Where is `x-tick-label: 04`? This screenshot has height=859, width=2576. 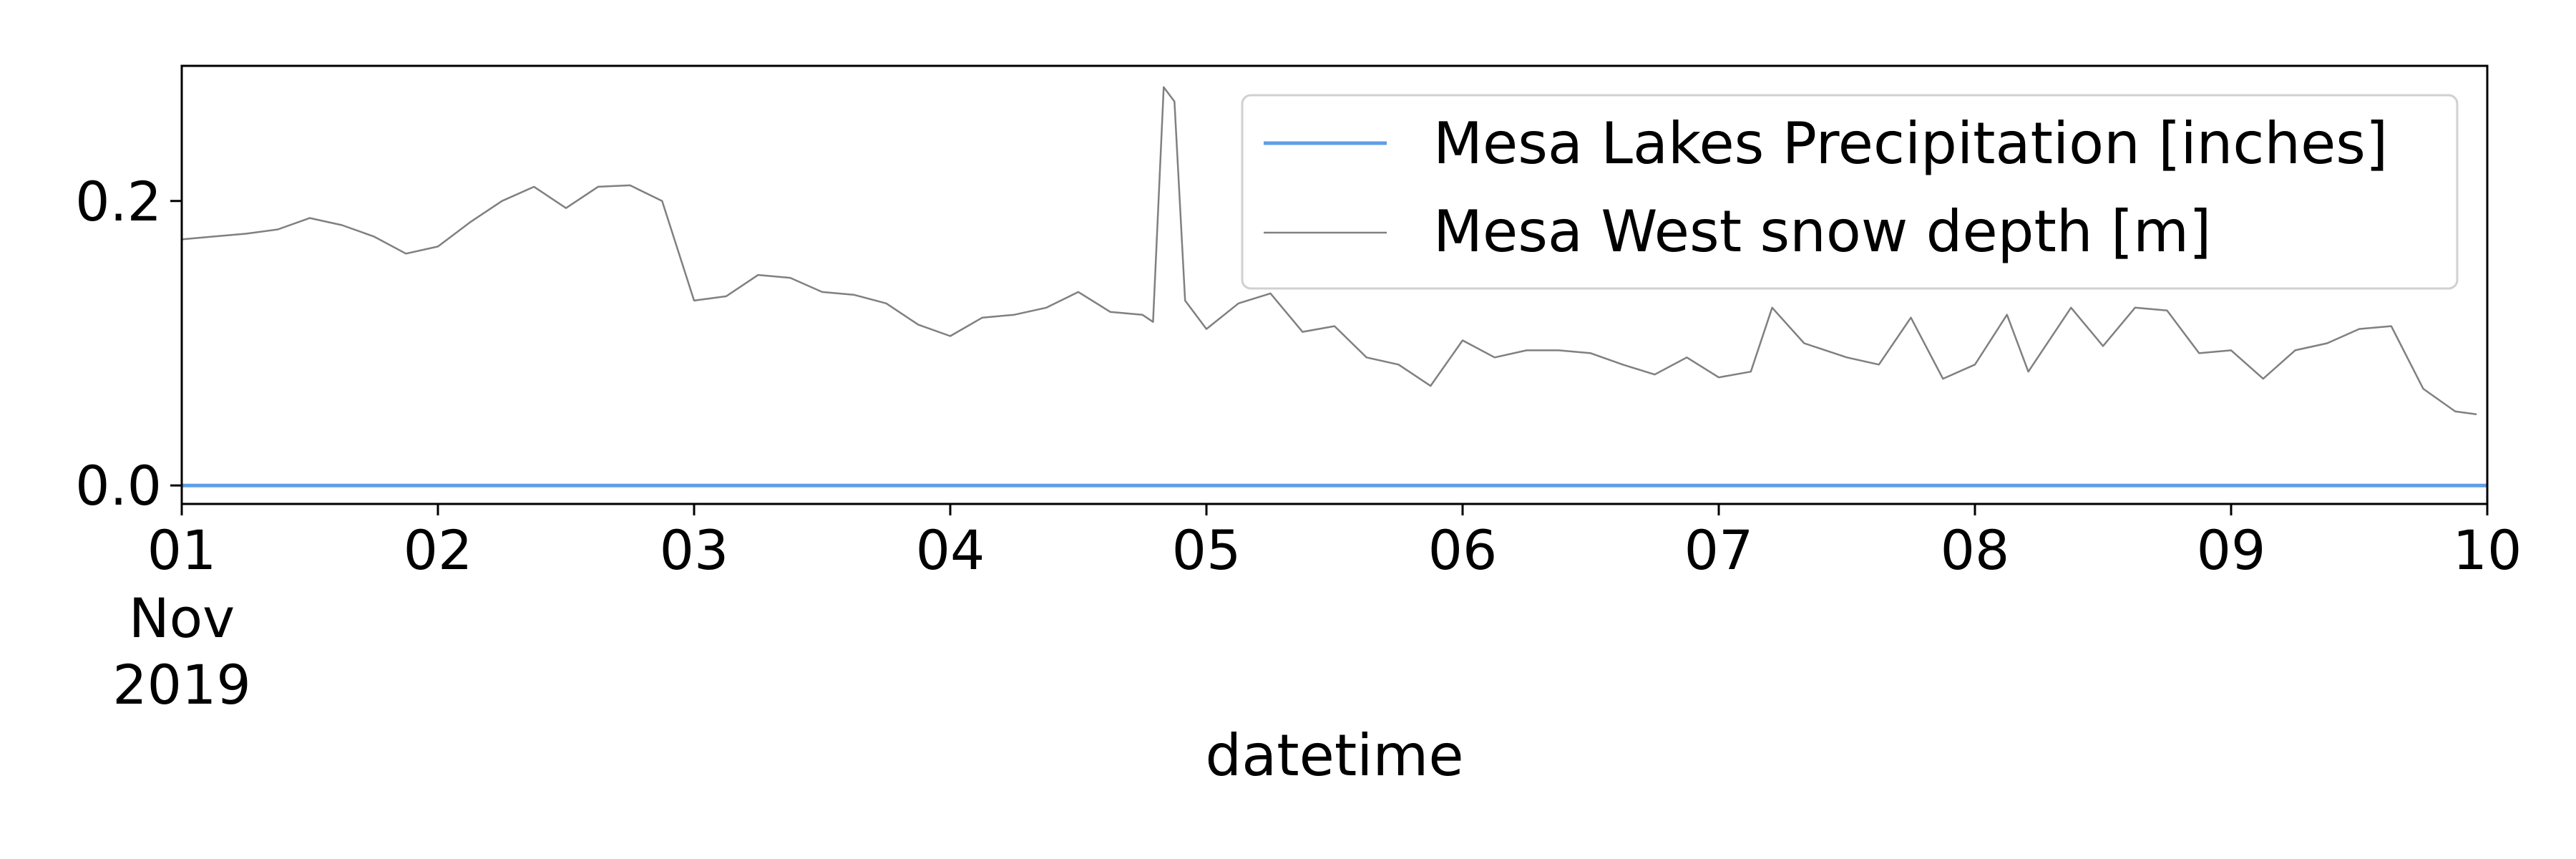 x-tick-label: 04 is located at coordinates (950, 550).